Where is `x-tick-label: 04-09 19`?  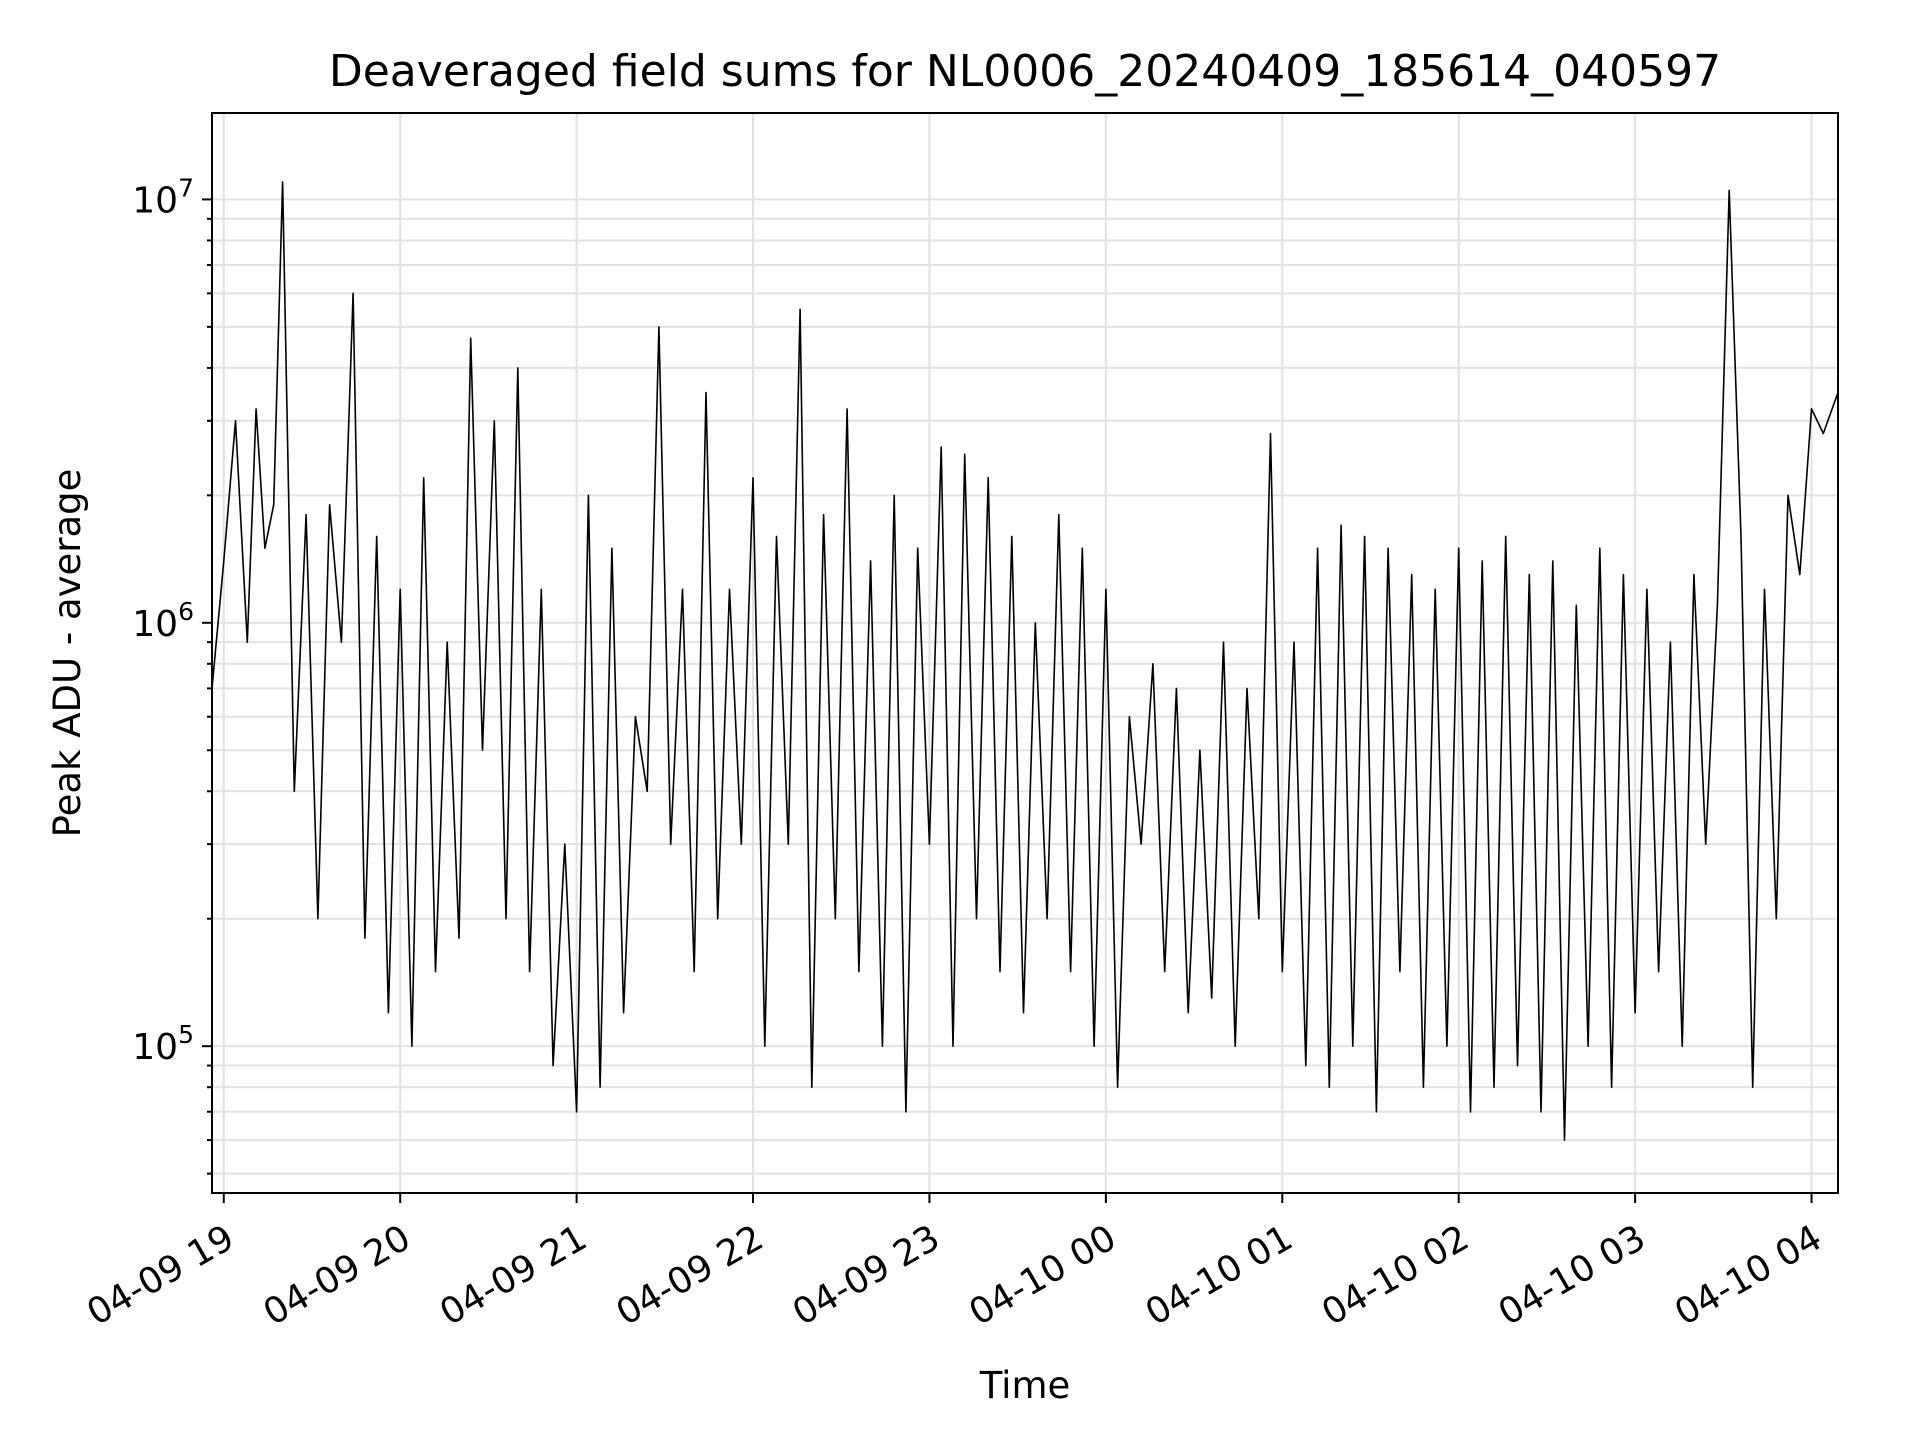
x-tick-label: 04-09 19 is located at coordinates (160, 1275).